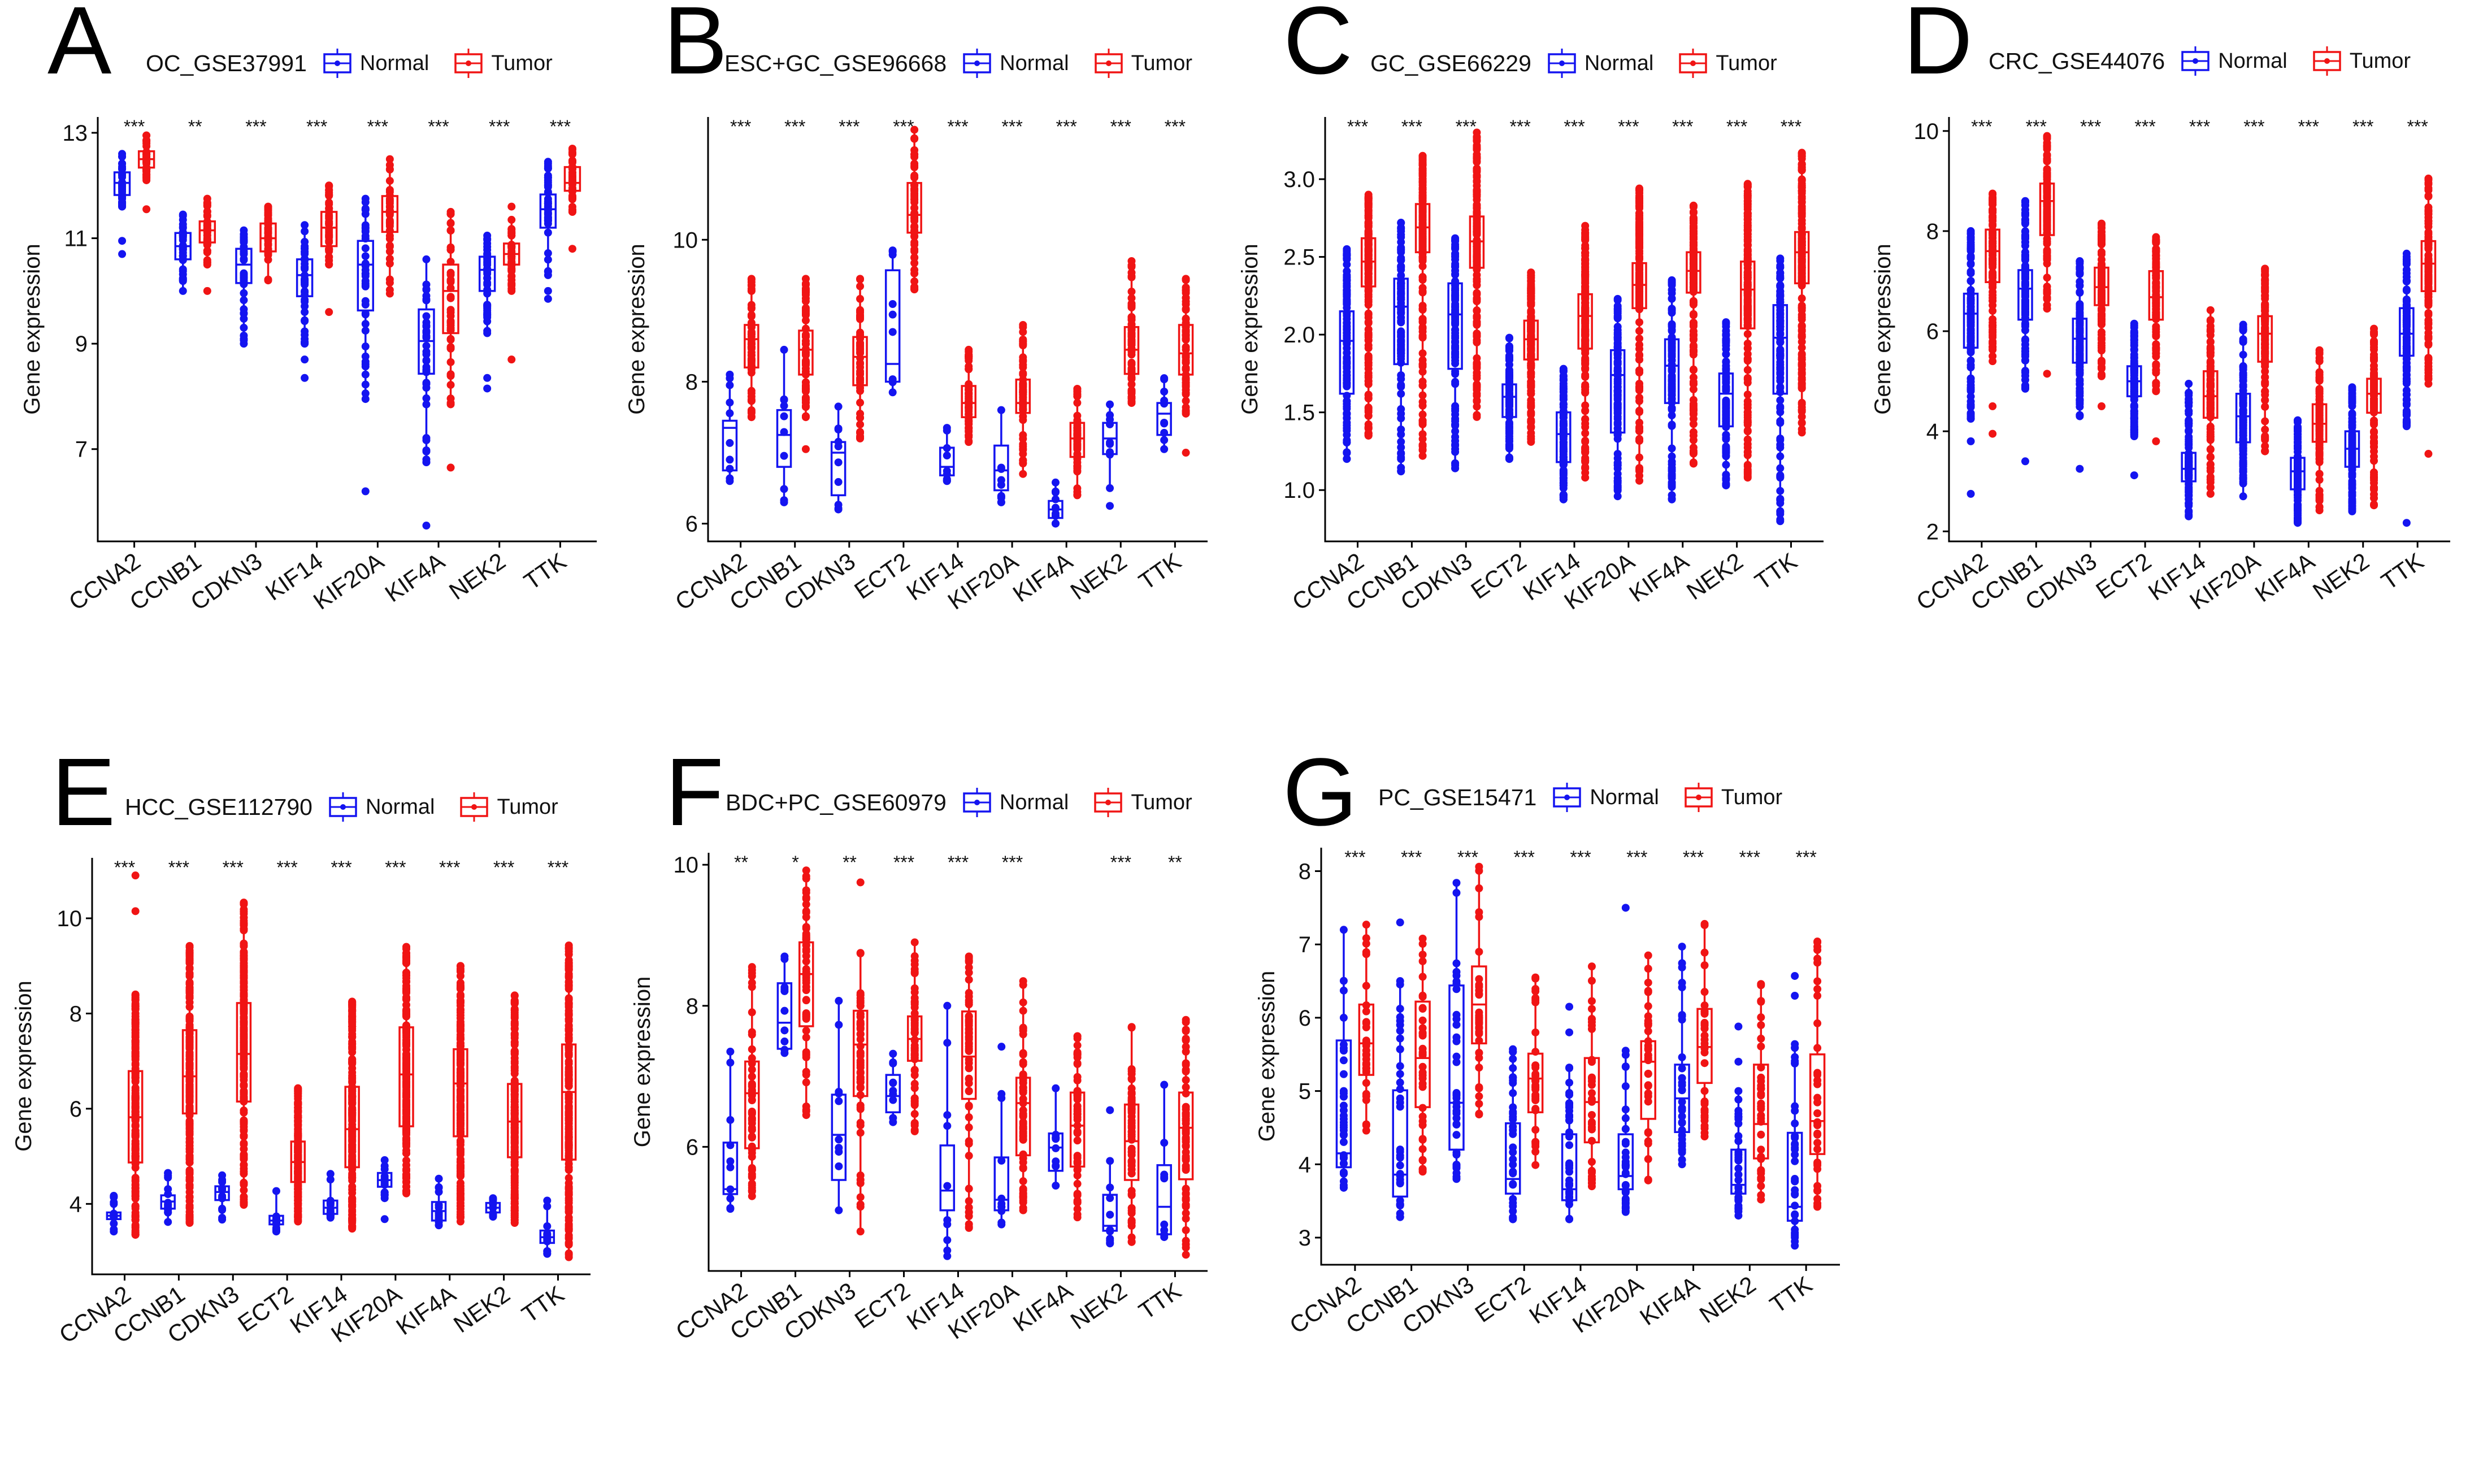  I want to click on normal-box-cdkn3, so click(838, 458).